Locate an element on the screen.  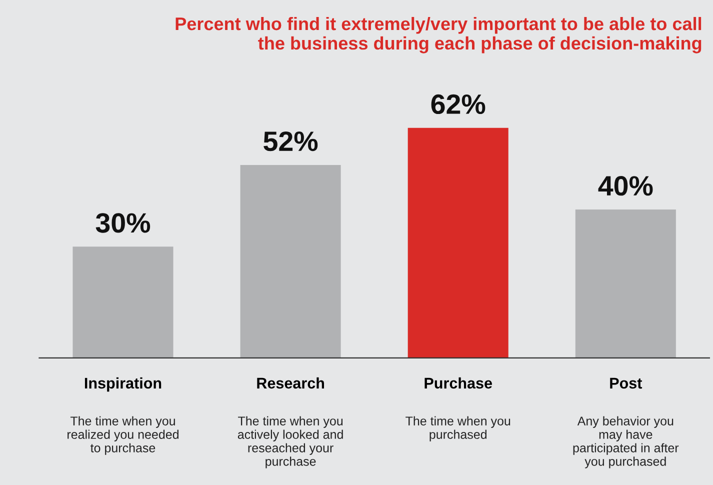
data-label: 62% is located at coordinates (458, 104).